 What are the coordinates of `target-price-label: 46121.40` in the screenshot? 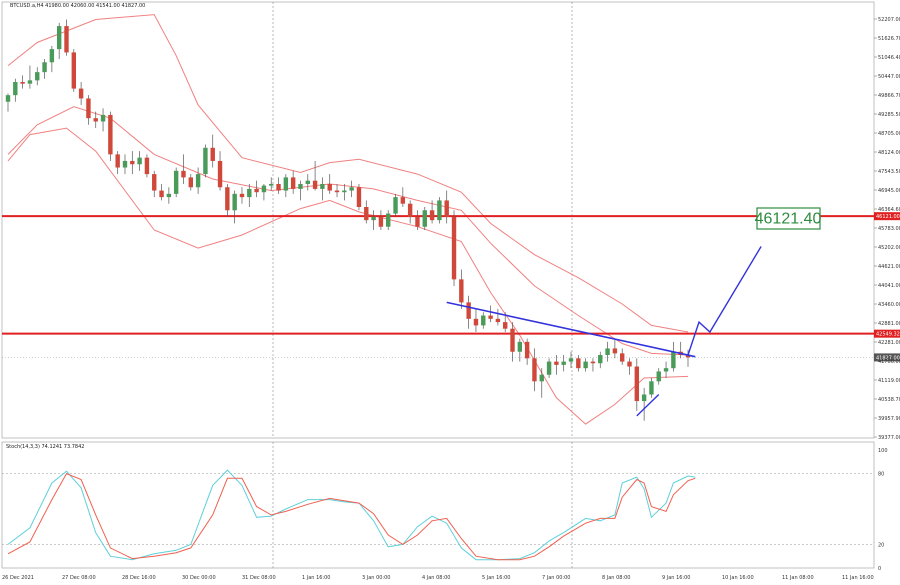 It's located at (788, 219).